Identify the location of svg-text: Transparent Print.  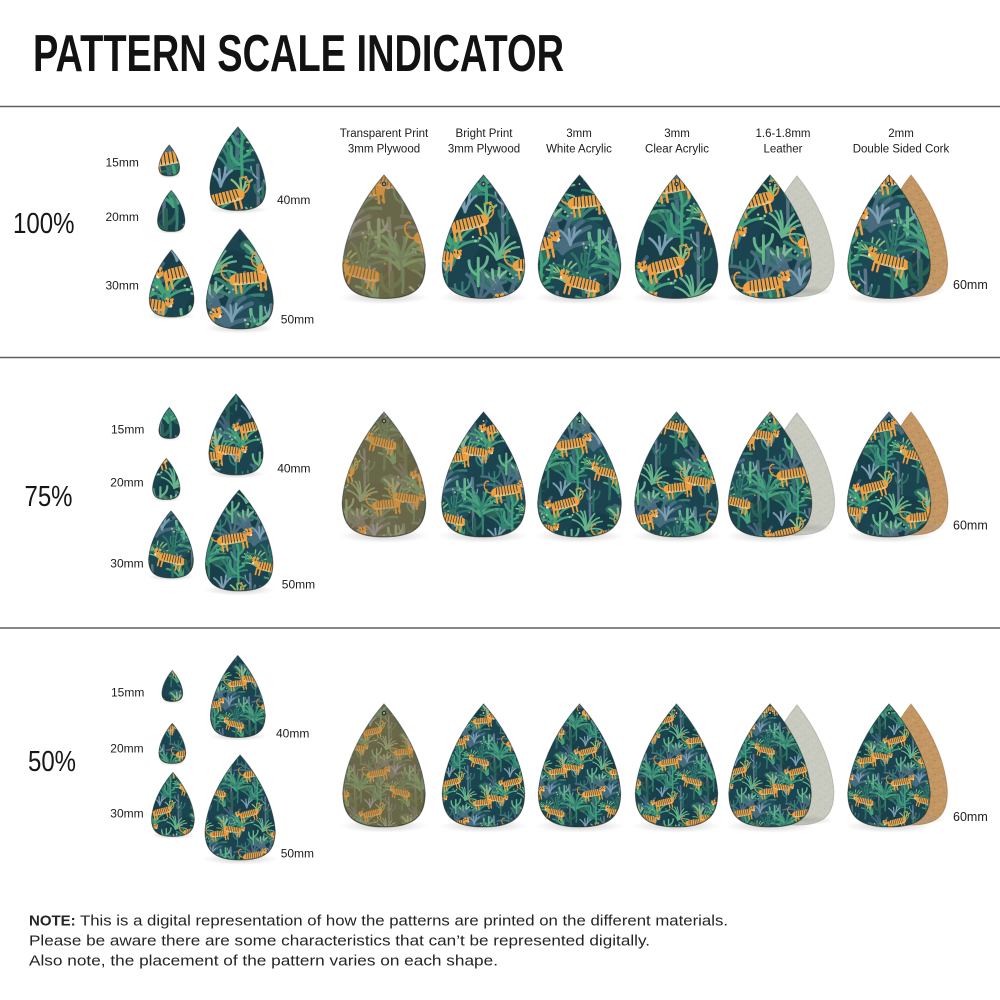
(384, 134).